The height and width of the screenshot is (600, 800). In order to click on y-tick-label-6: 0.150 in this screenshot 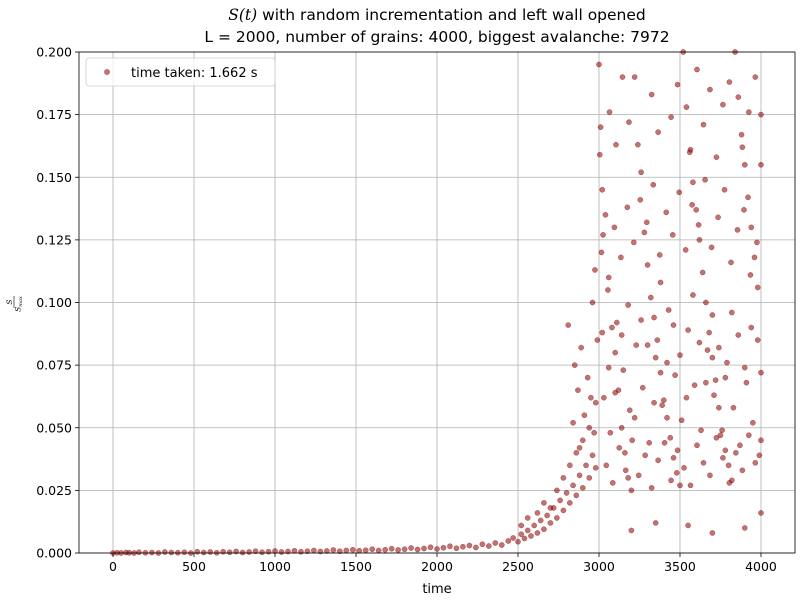, I will do `click(54, 177)`.